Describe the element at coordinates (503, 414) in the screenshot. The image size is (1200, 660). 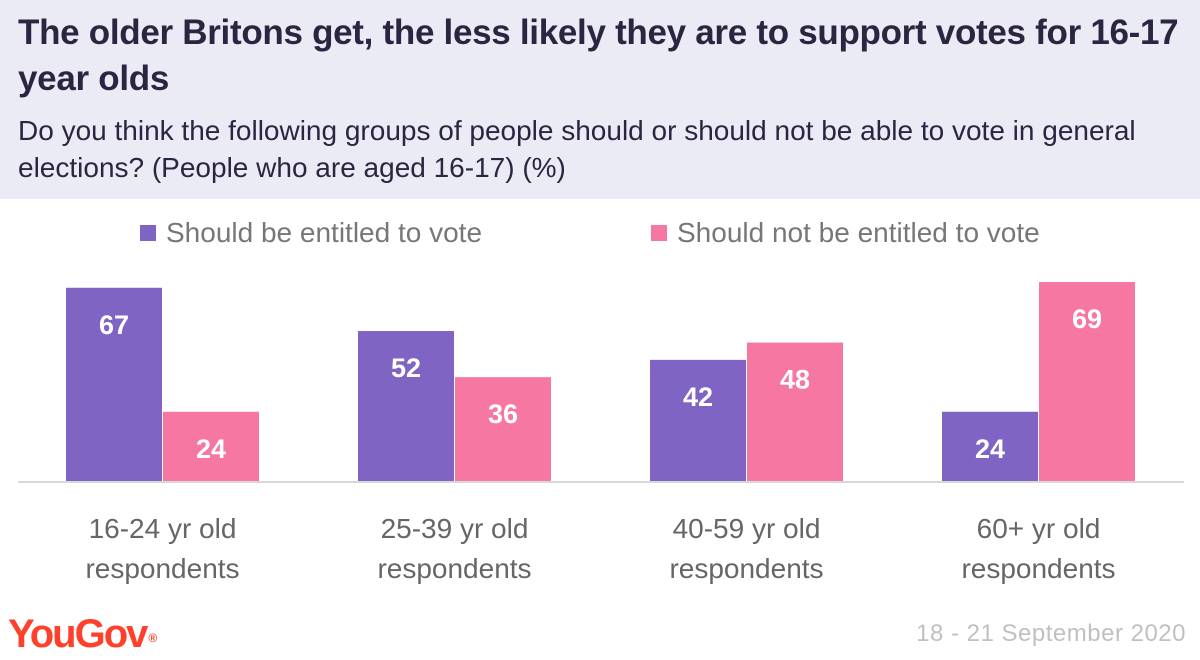
I see `data-label-should-not-be-entitled-to-vote-25-39-yr-old: 36` at that location.